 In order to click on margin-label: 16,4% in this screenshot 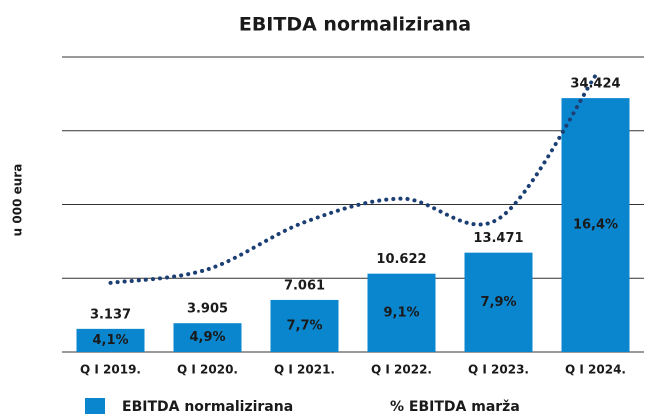, I will do `click(595, 225)`.